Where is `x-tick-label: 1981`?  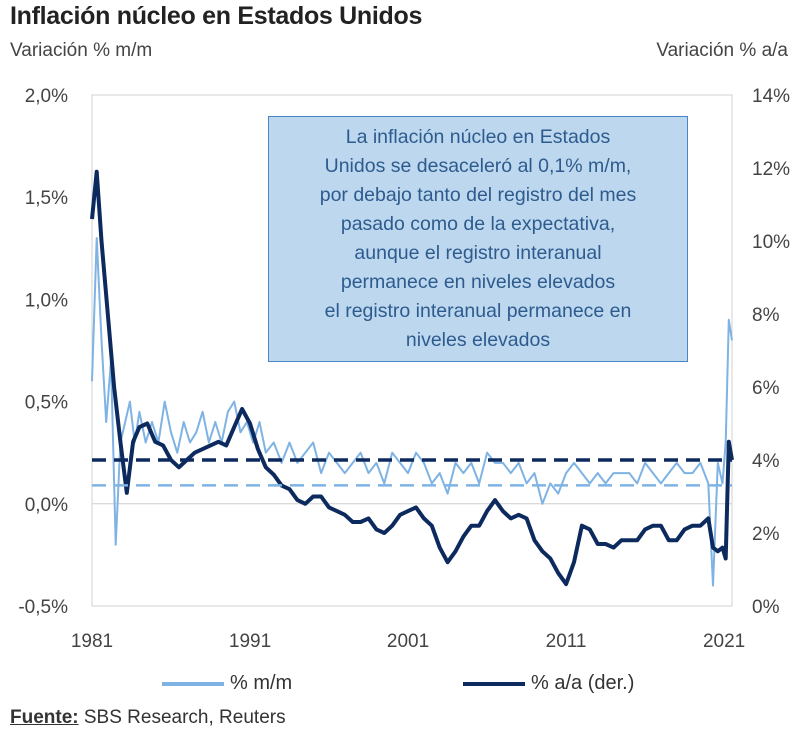 x-tick-label: 1981 is located at coordinates (92, 641).